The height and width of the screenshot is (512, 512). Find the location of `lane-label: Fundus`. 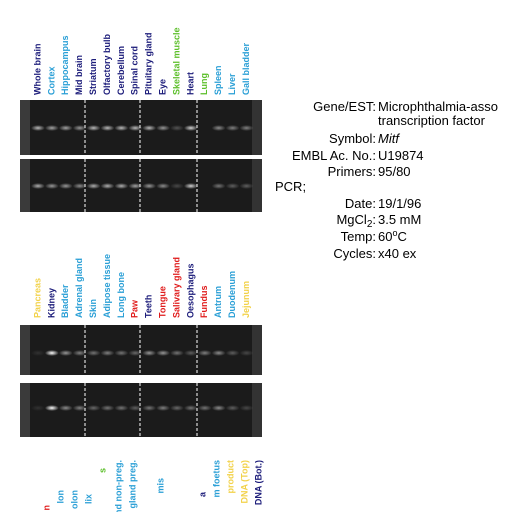

lane-label: Fundus is located at coordinates (204, 302).